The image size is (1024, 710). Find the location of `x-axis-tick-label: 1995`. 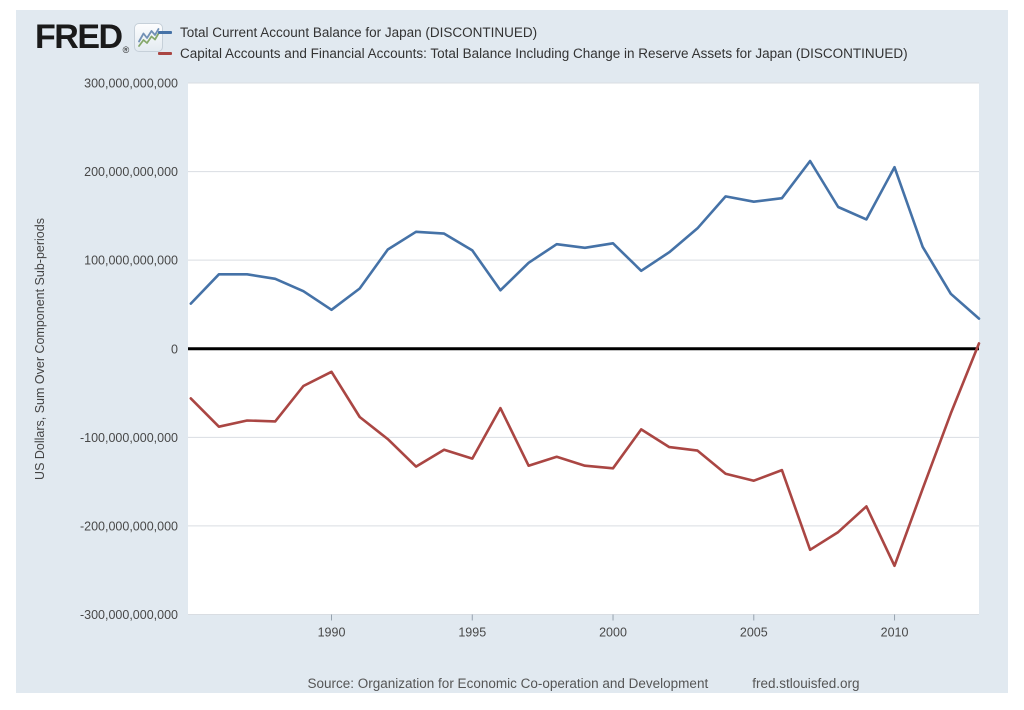

x-axis-tick-label: 1995 is located at coordinates (472, 633).